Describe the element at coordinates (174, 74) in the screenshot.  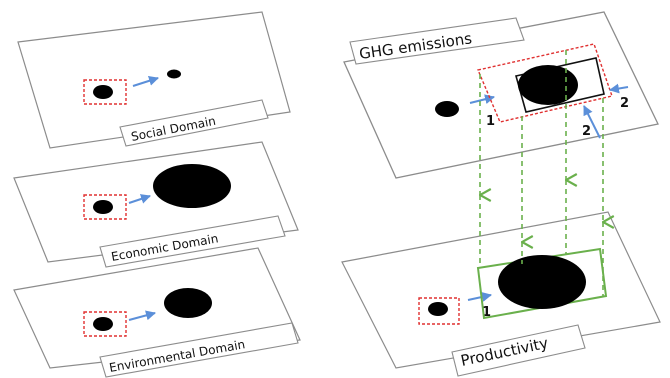
I see `social-result-circle` at that location.